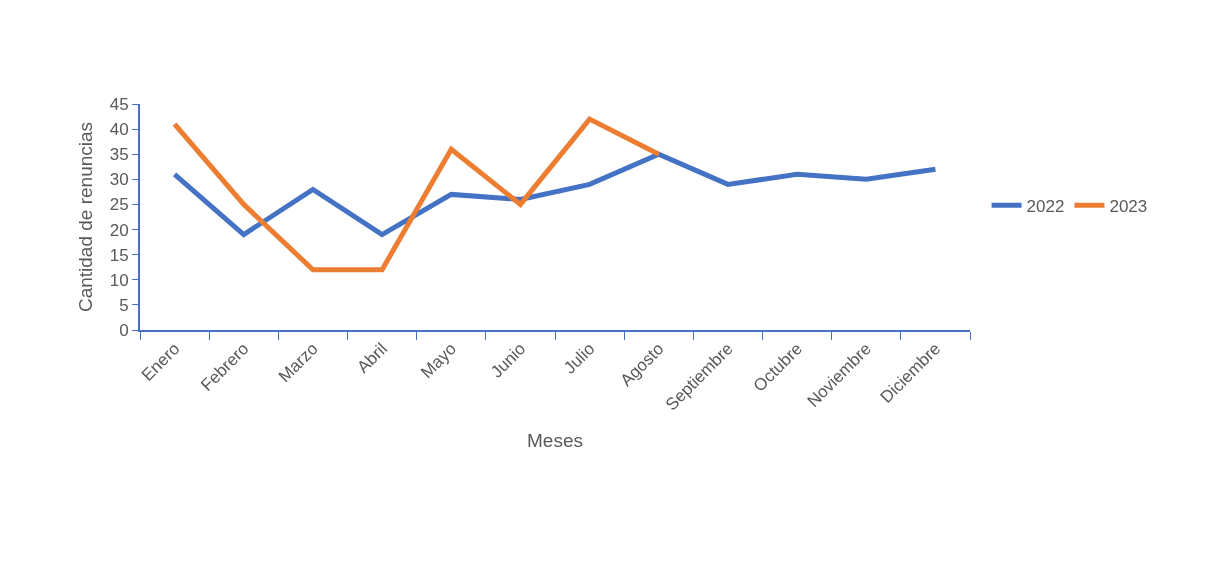 This screenshot has height=577, width=1225. Describe the element at coordinates (119, 155) in the screenshot. I see `y-tick-label: 35` at that location.